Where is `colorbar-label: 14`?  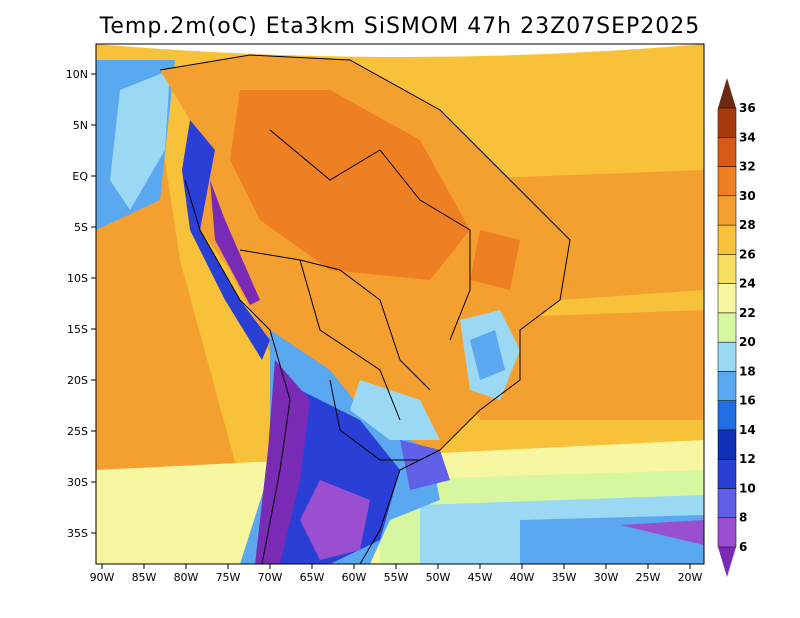 colorbar-label: 14 is located at coordinates (747, 430).